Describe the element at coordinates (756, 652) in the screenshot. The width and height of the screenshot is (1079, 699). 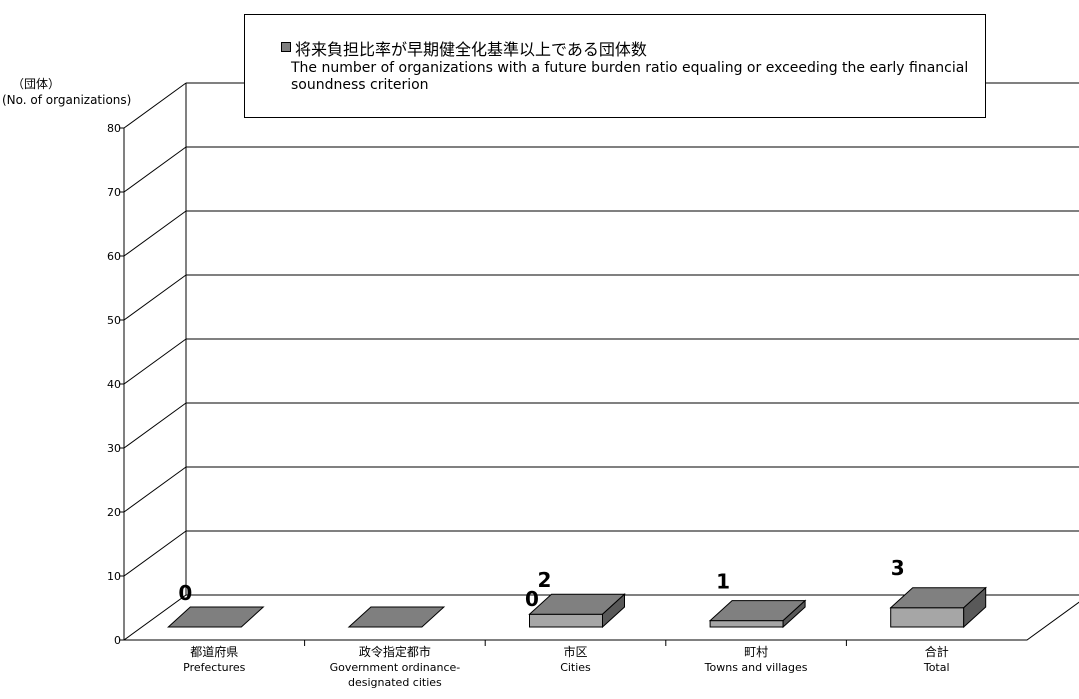
I see `x-tick-label-jp: 町村` at that location.